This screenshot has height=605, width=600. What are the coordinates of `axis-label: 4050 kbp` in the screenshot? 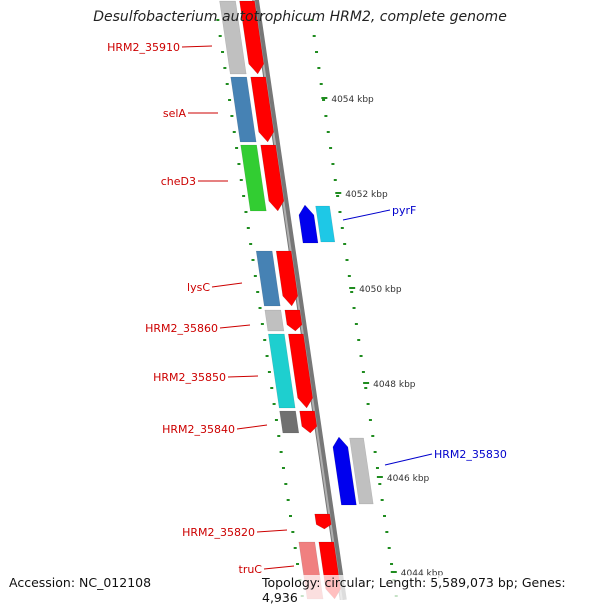 It's located at (380, 290).